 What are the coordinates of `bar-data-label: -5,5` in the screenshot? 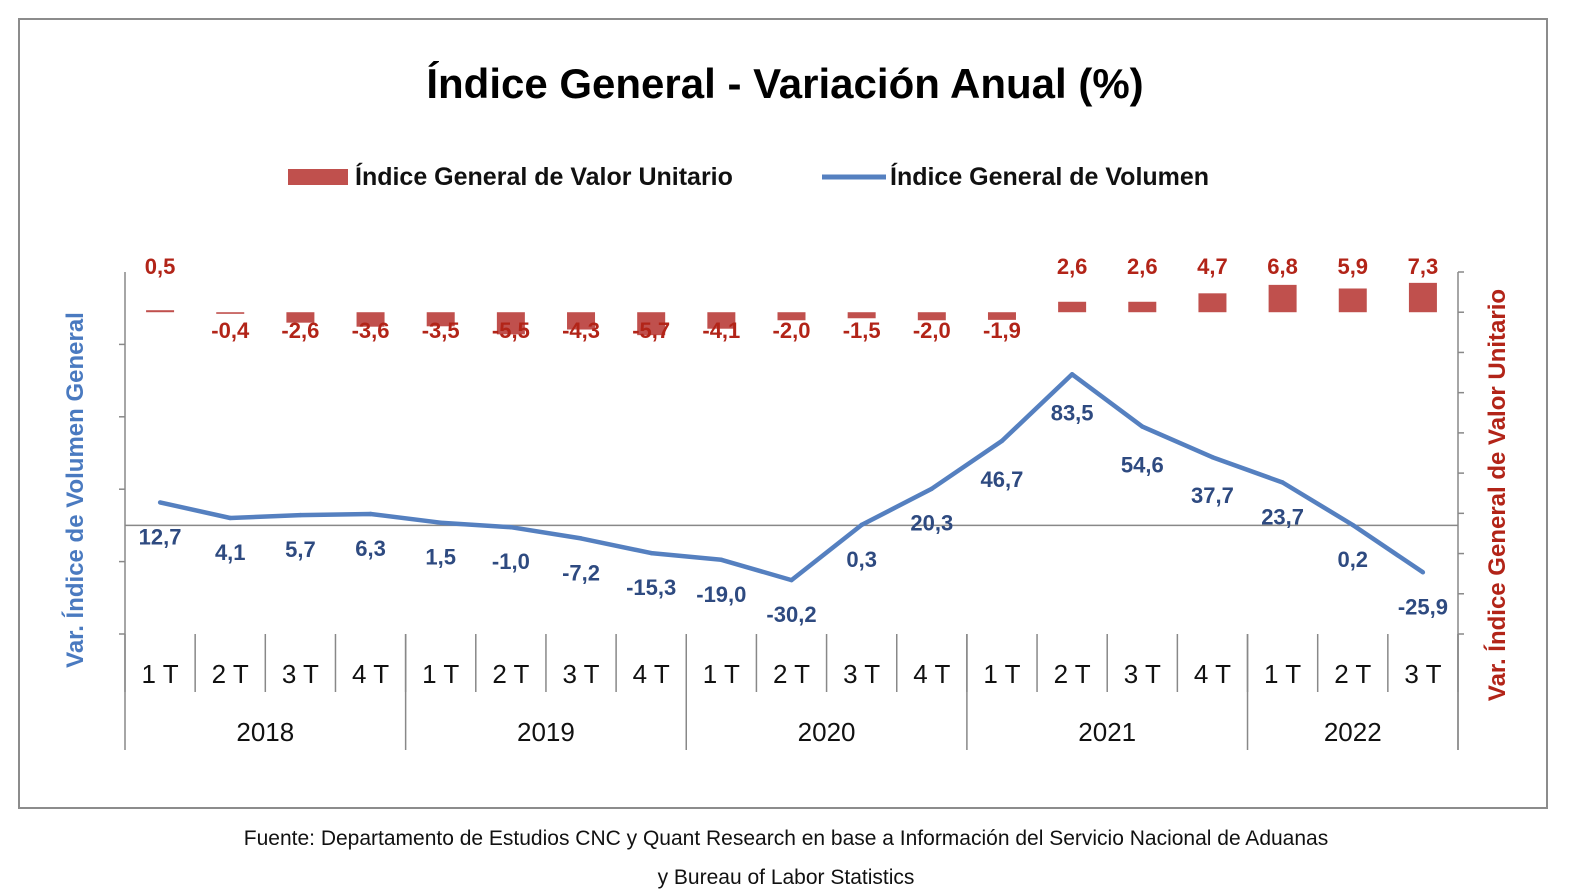 It's located at (511, 330).